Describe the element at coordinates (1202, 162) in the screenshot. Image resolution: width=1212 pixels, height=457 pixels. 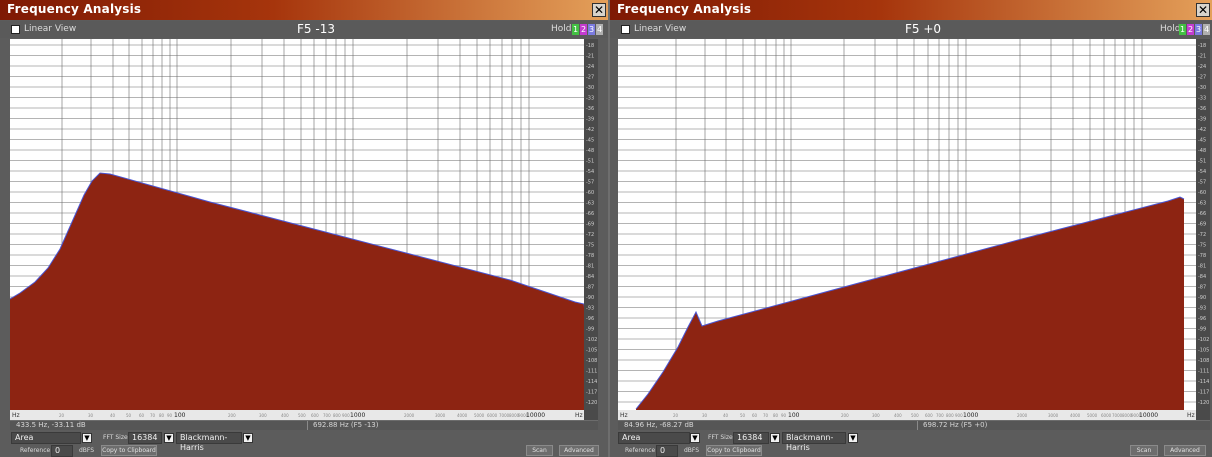
I see `db-tick-label: -51` at that location.